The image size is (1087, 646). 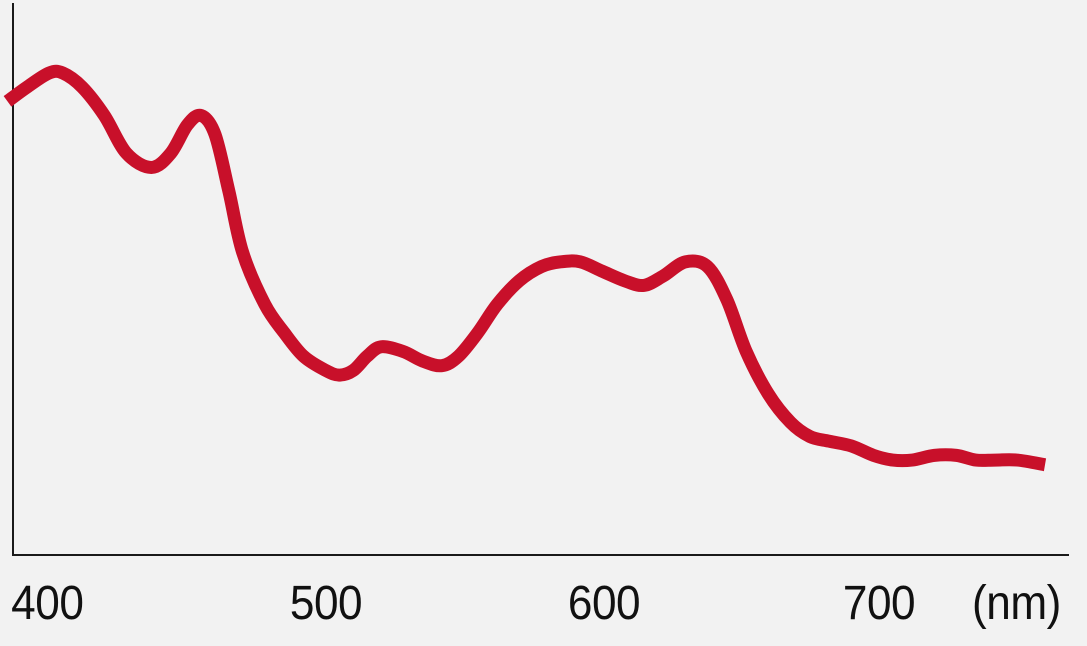 What do you see at coordinates (543, 608) in the screenshot?
I see `x-axis-labels: 400 500 600 700 (nm)` at bounding box center [543, 608].